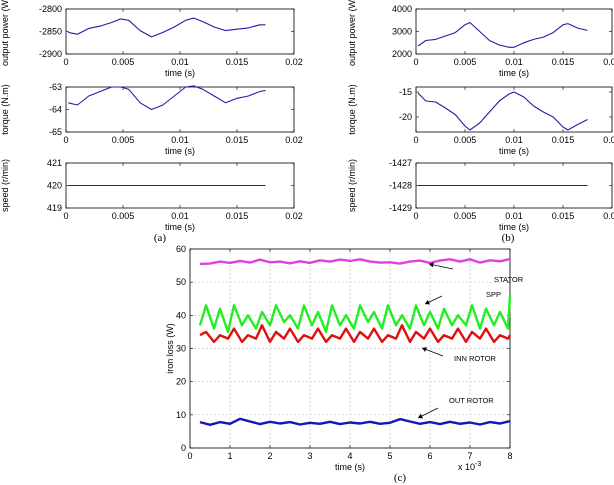 This screenshot has width=614, height=485. Describe the element at coordinates (5, 109) in the screenshot. I see `y-axis-label: torque (N.m)` at that location.